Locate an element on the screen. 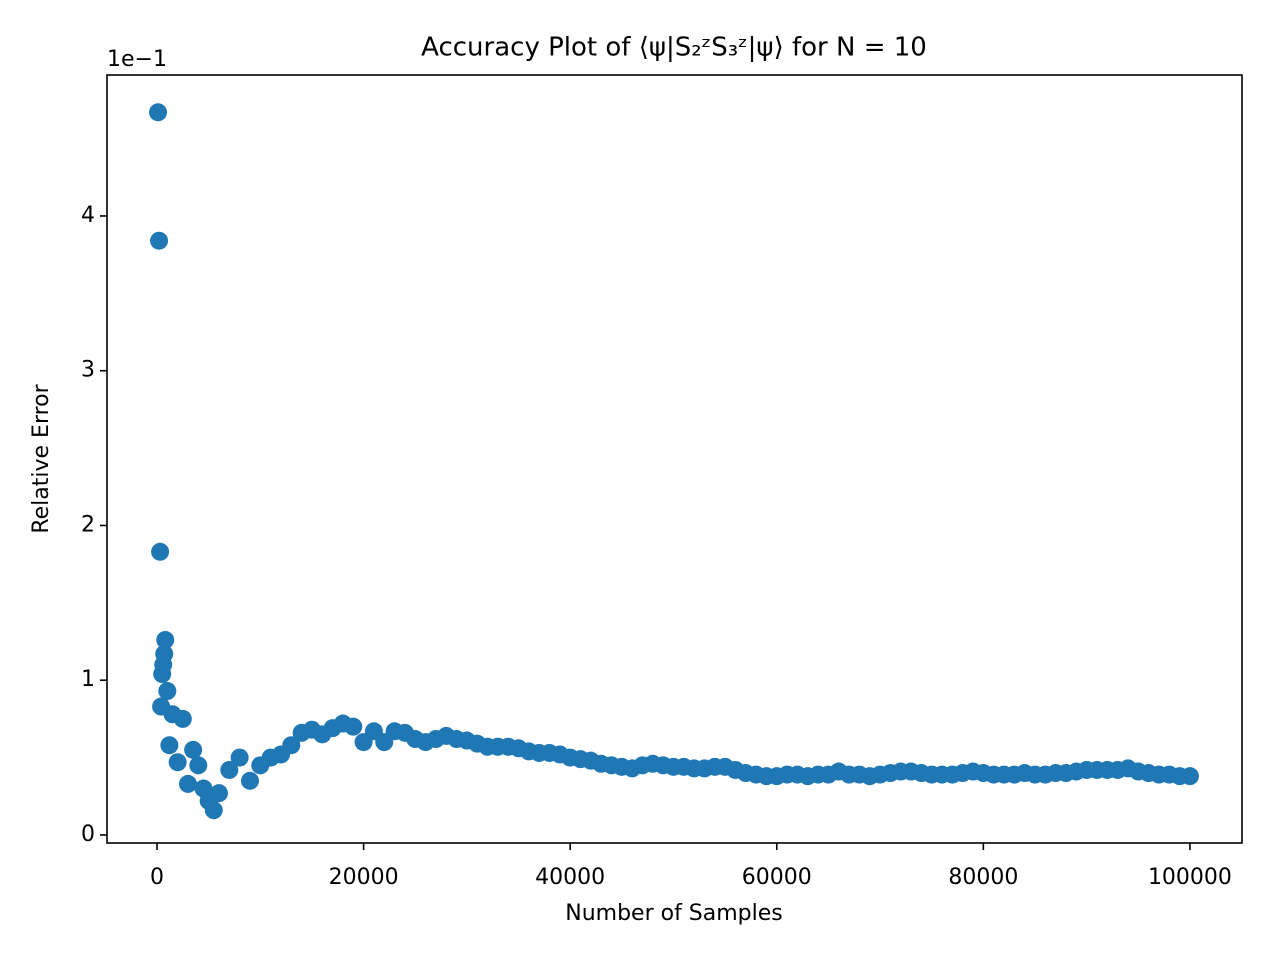 The image size is (1280, 960). y-tick-label: 4 is located at coordinates (88, 215).